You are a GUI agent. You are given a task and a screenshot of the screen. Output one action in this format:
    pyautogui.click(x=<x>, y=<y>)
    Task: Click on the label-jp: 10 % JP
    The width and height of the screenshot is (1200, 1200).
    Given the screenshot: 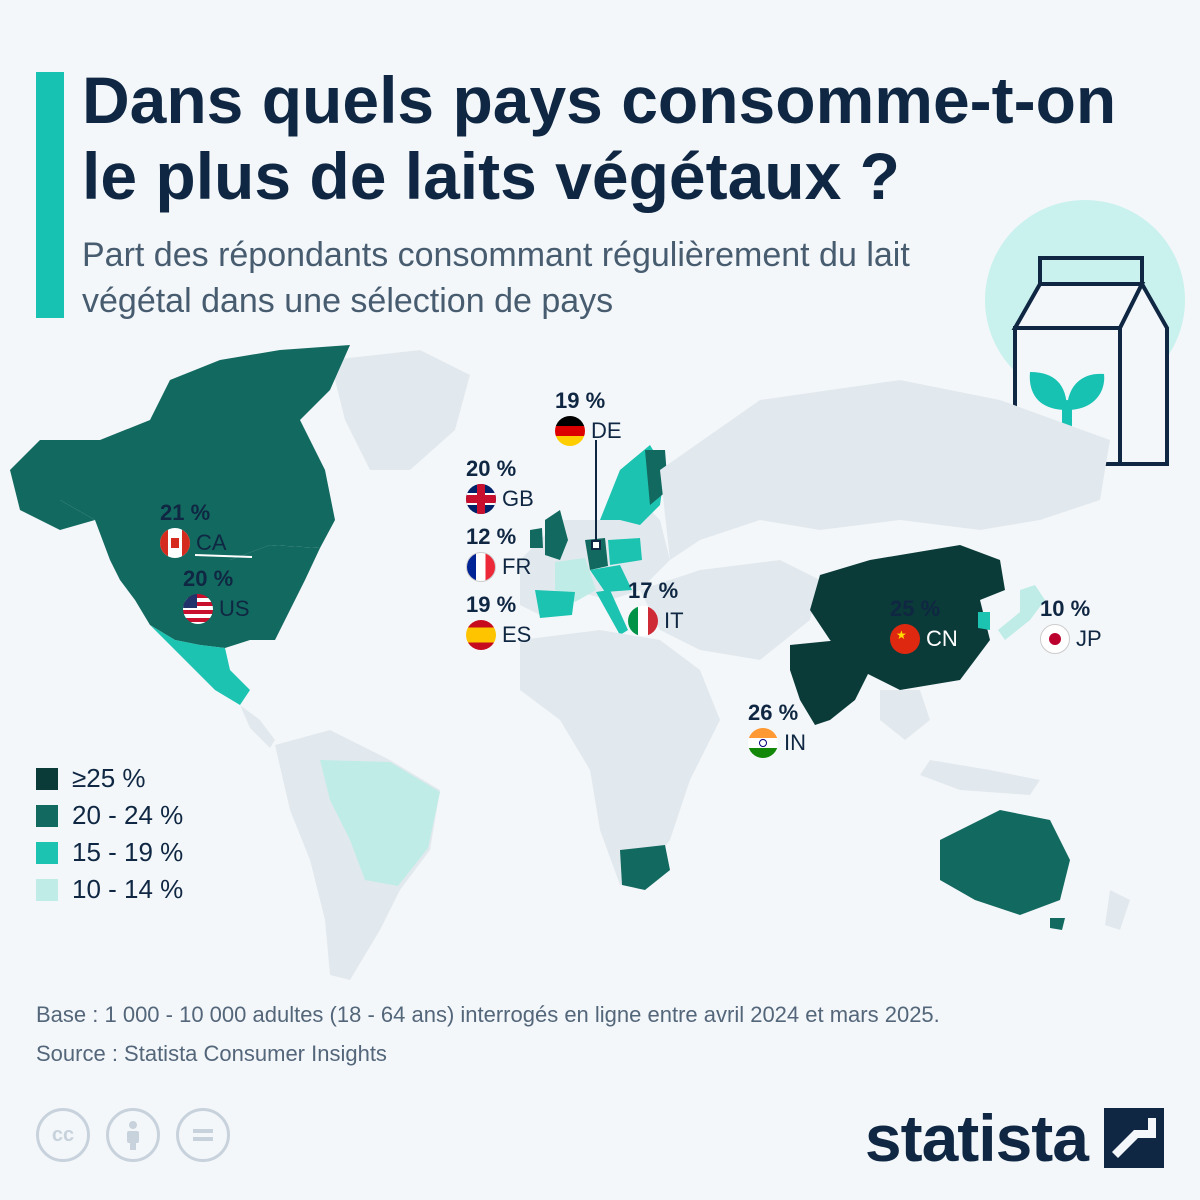 What is the action you would take?
    pyautogui.click(x=1071, y=625)
    